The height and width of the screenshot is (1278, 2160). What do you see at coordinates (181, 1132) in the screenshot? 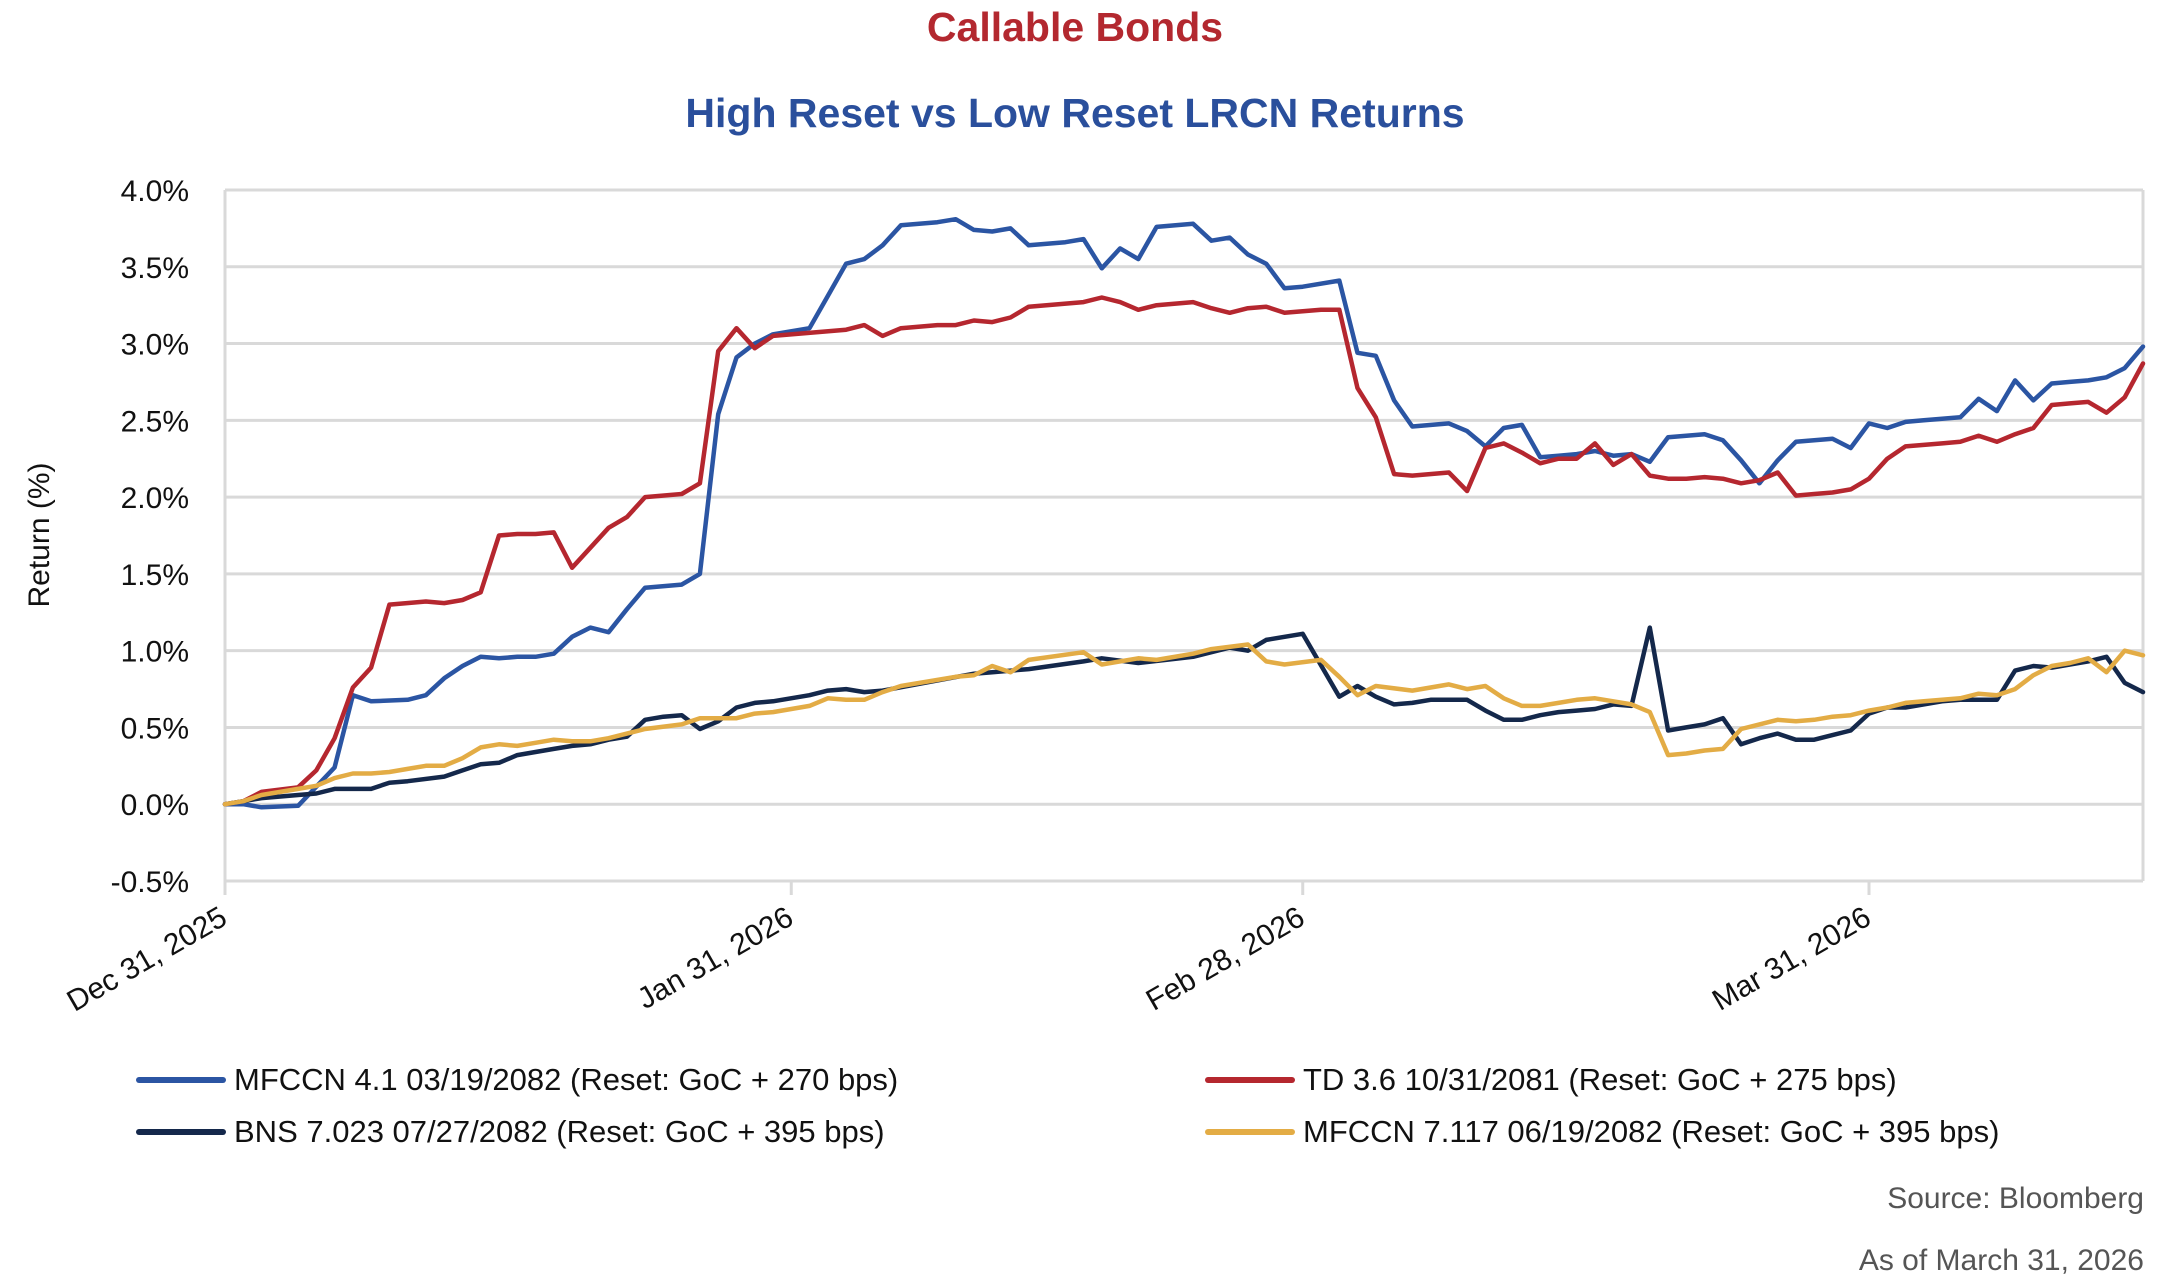
I see `legend-swatch-navy` at bounding box center [181, 1132].